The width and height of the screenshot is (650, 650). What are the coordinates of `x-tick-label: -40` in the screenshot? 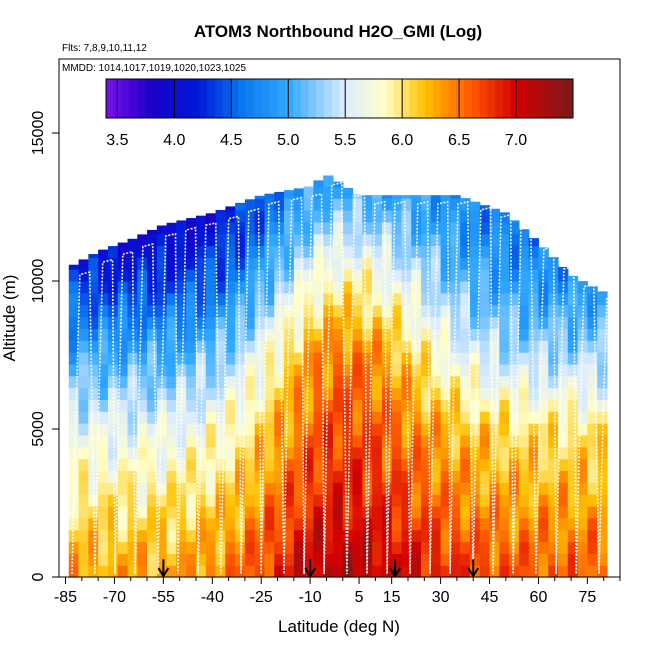 It's located at (212, 597).